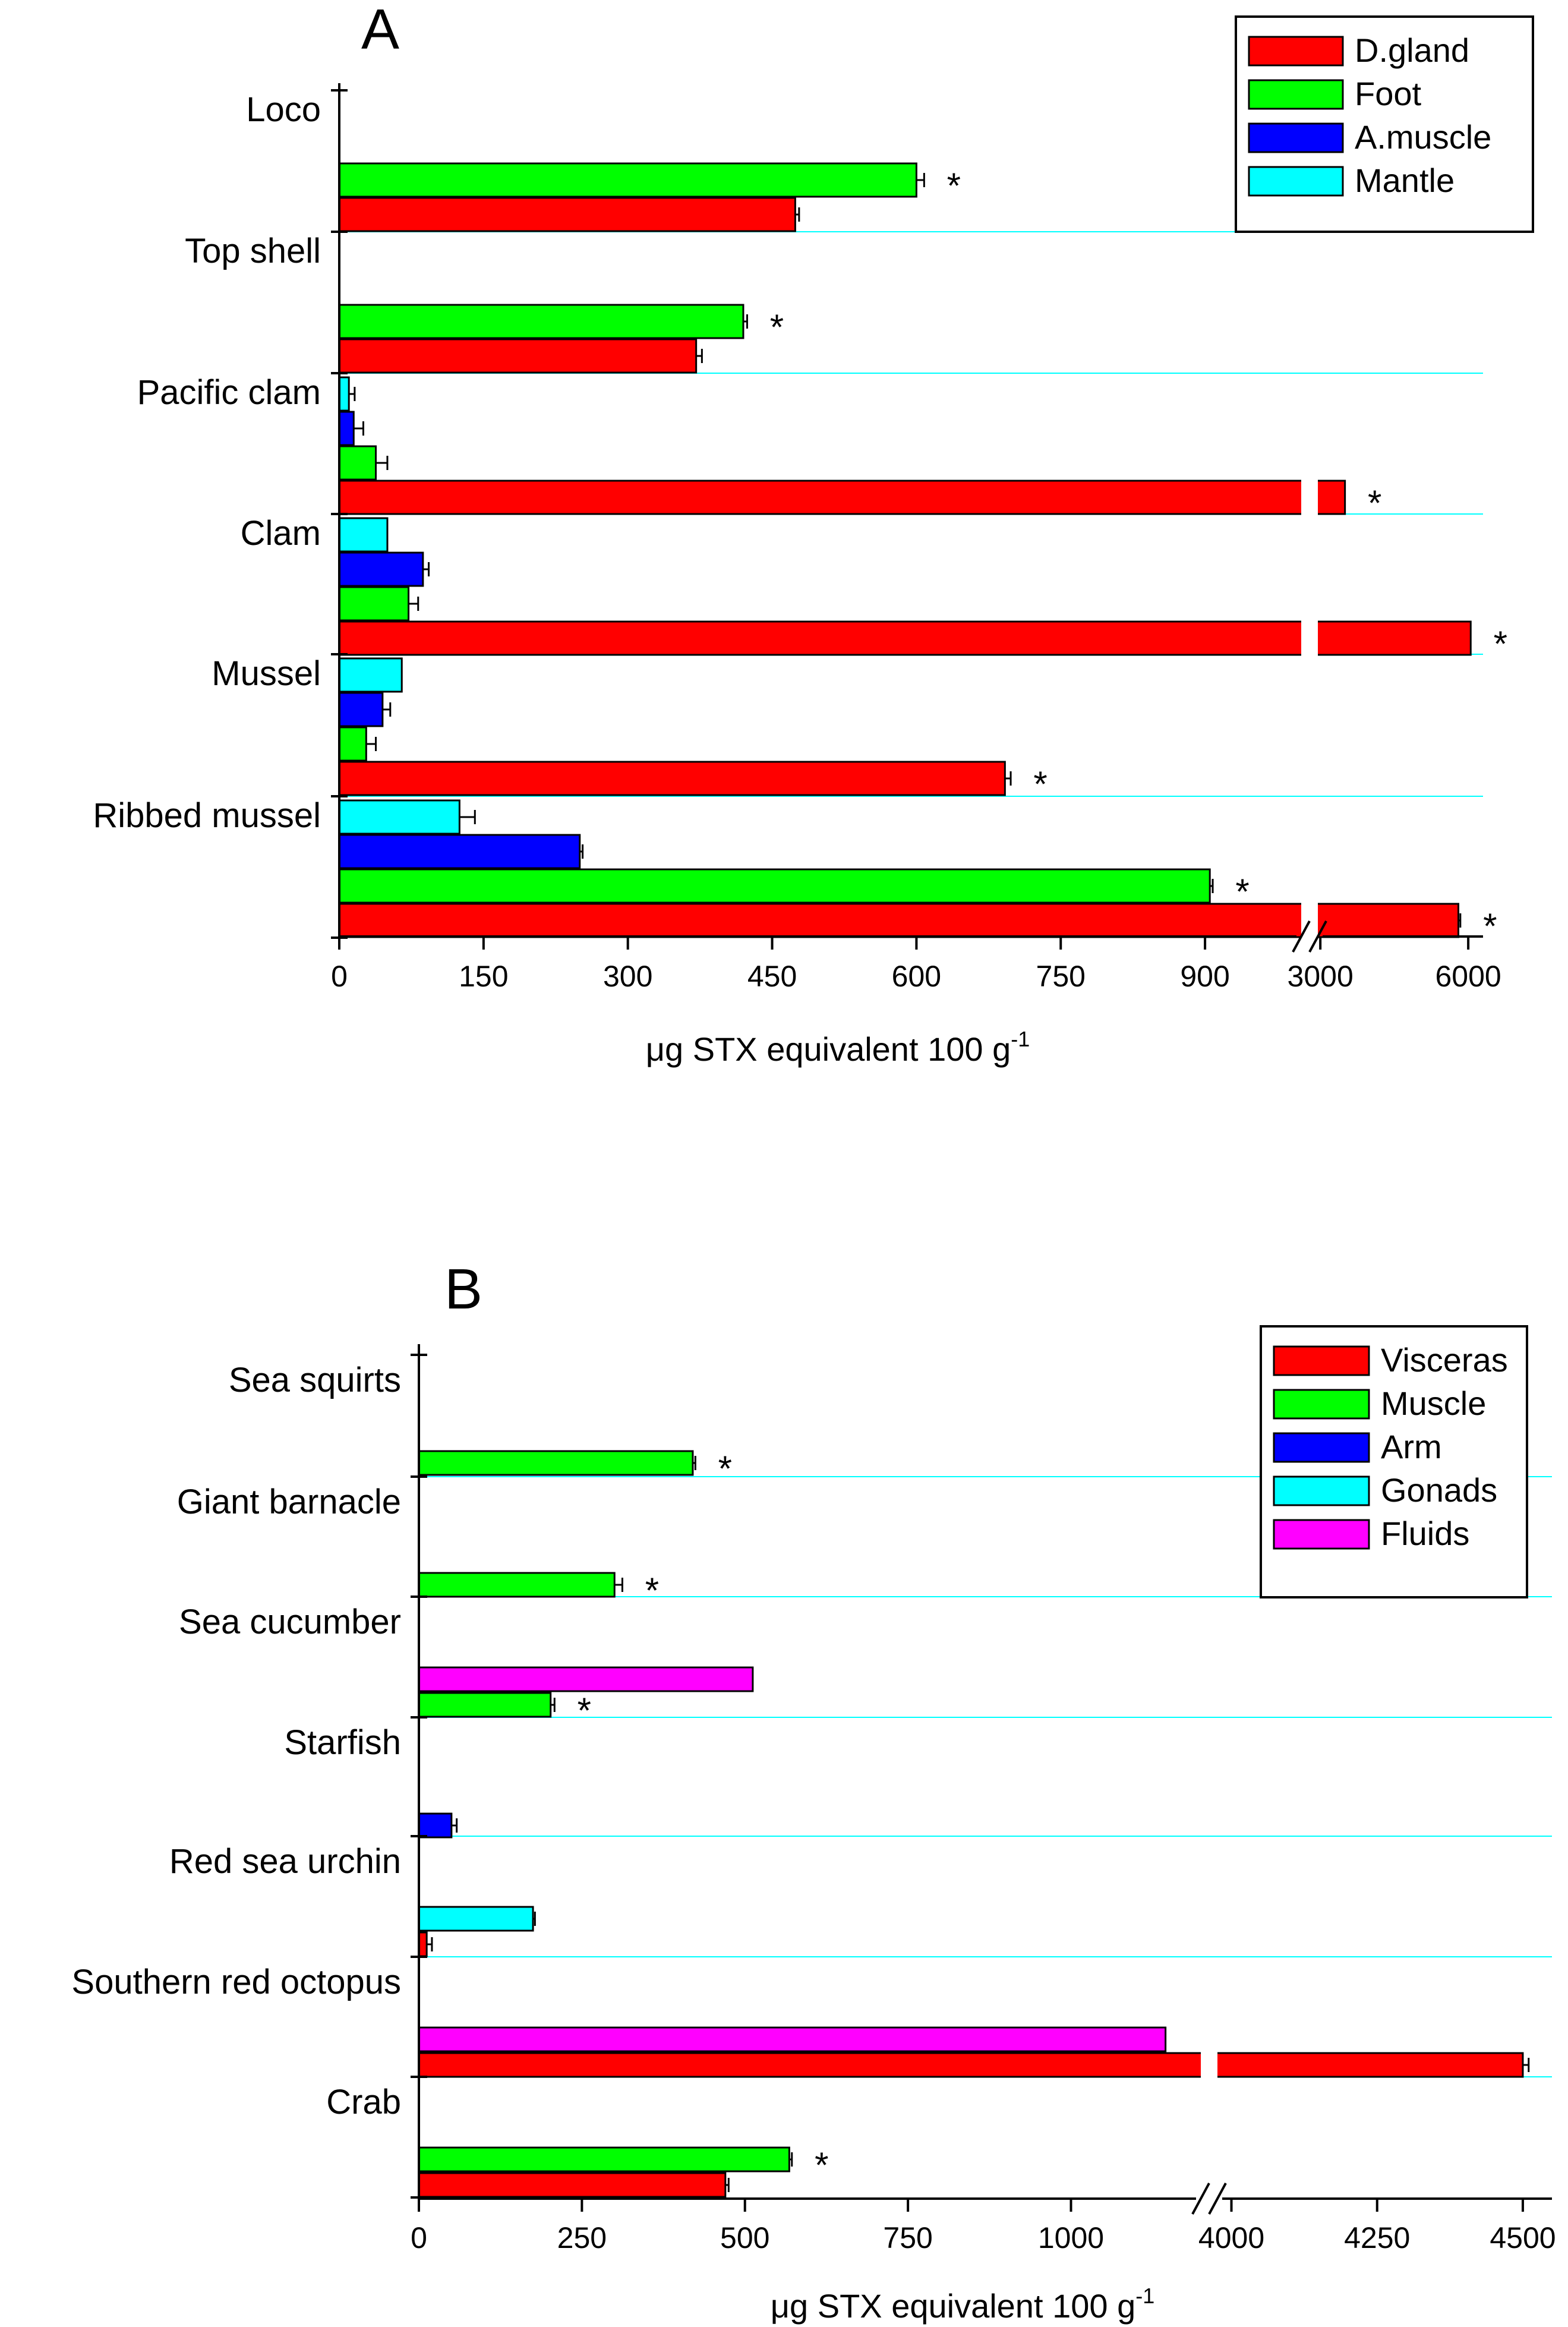 The image size is (1568, 2327). What do you see at coordinates (556, 1463) in the screenshot?
I see `bar-sea-squirts-muscle` at bounding box center [556, 1463].